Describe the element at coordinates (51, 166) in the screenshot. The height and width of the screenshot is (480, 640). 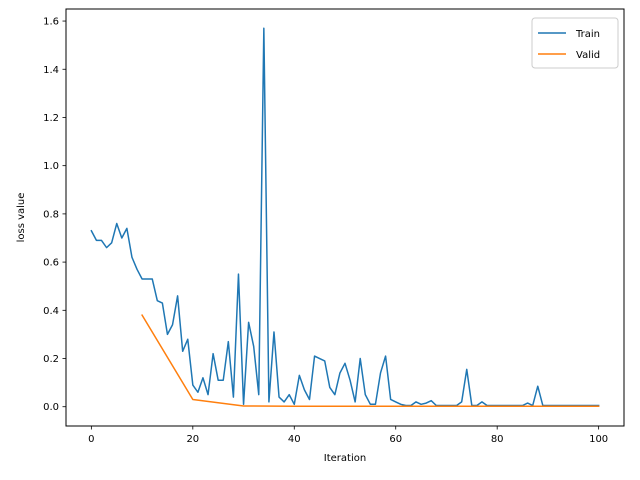
I see `y-tick-label: 1.0` at that location.